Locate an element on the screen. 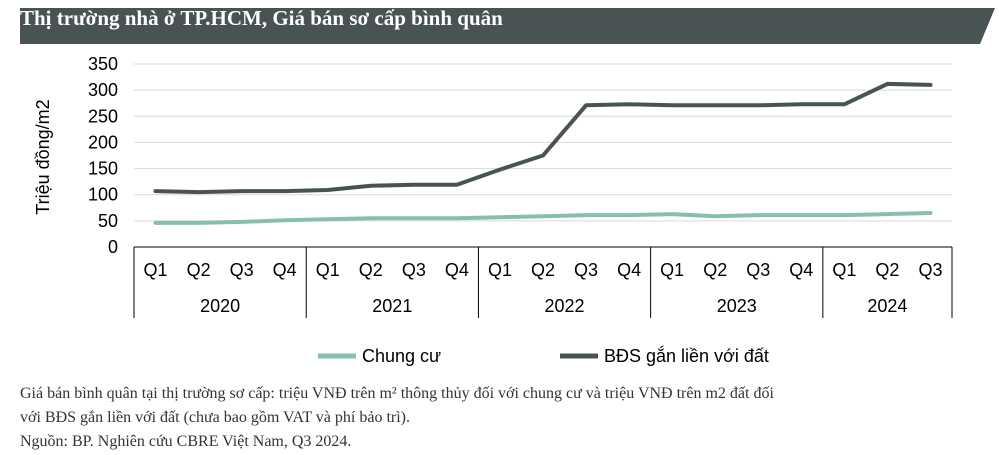 The image size is (999, 455). x-year-label: 2021 is located at coordinates (392, 306).